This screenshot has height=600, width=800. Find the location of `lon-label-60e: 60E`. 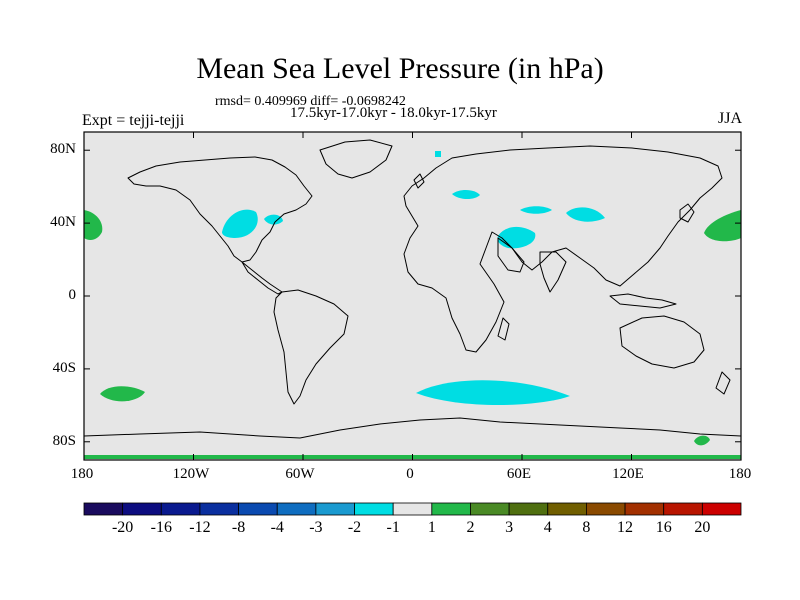

lon-label-60e: 60E is located at coordinates (519, 474).